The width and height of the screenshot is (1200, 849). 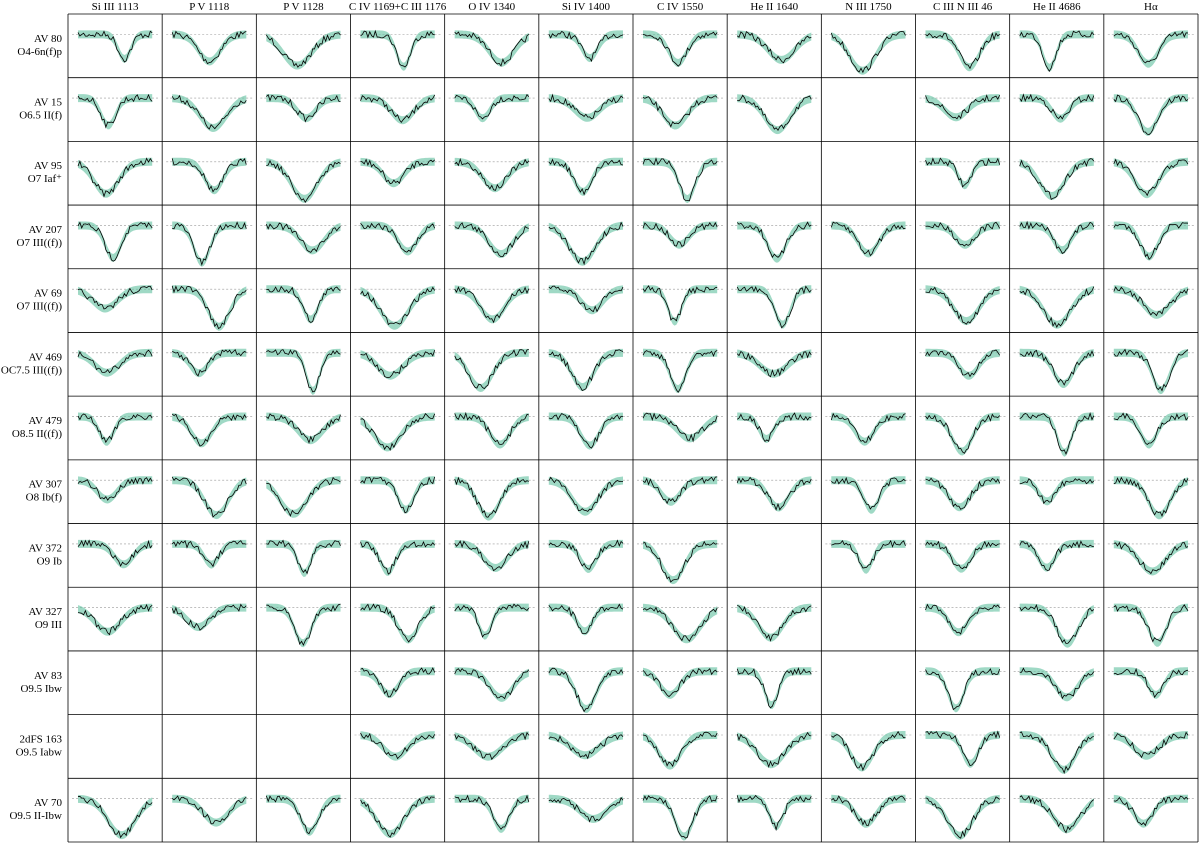 What do you see at coordinates (39, 52) in the screenshot?
I see `spectral-type: O4-6n(f)p` at bounding box center [39, 52].